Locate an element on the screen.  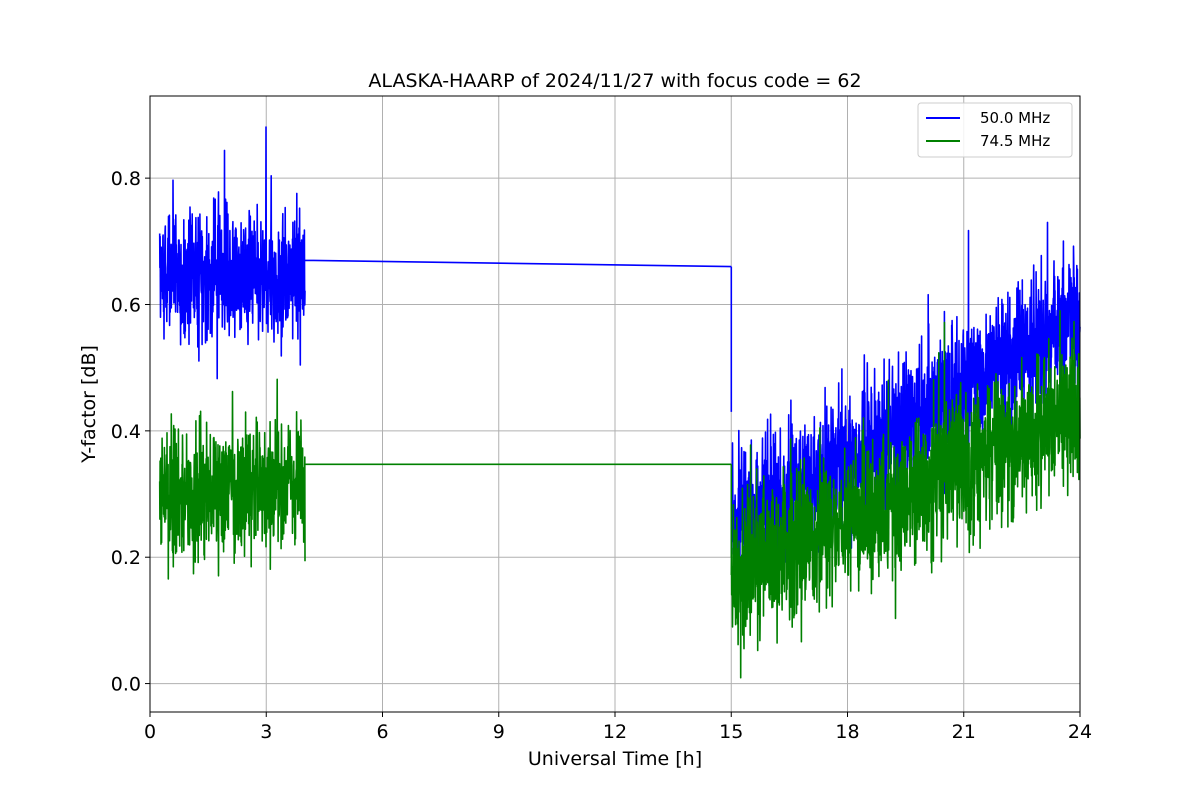
y-tick-label: 0.0 is located at coordinates (126, 685).